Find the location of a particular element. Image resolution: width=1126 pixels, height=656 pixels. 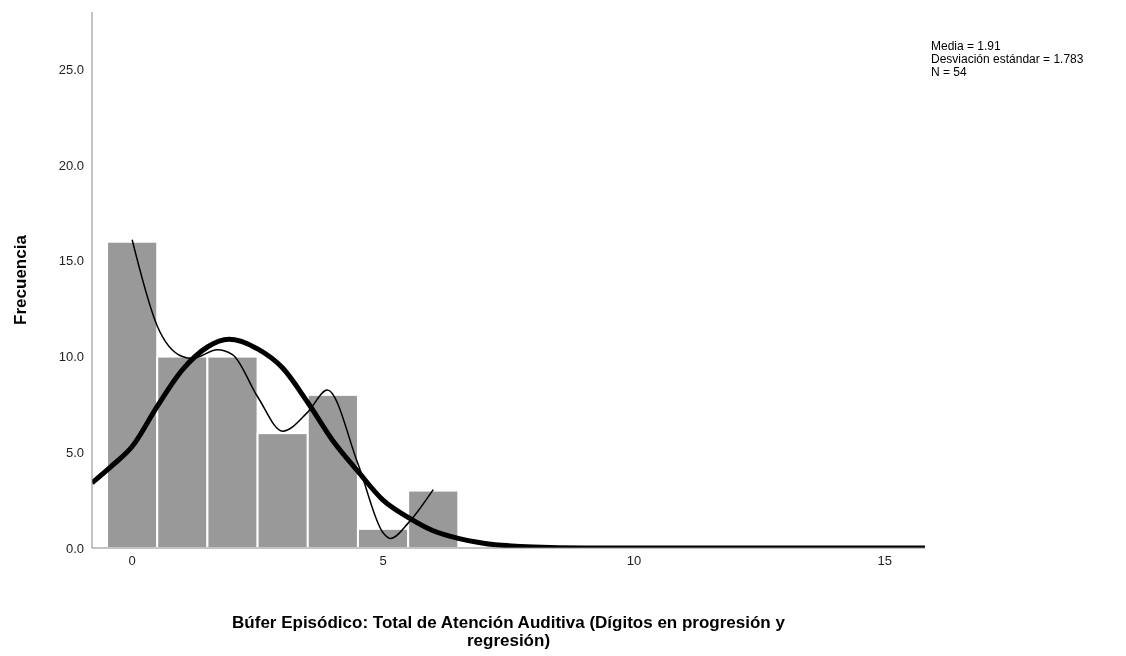

text: Desviación estándar = 1.783 is located at coordinates (1007, 59).